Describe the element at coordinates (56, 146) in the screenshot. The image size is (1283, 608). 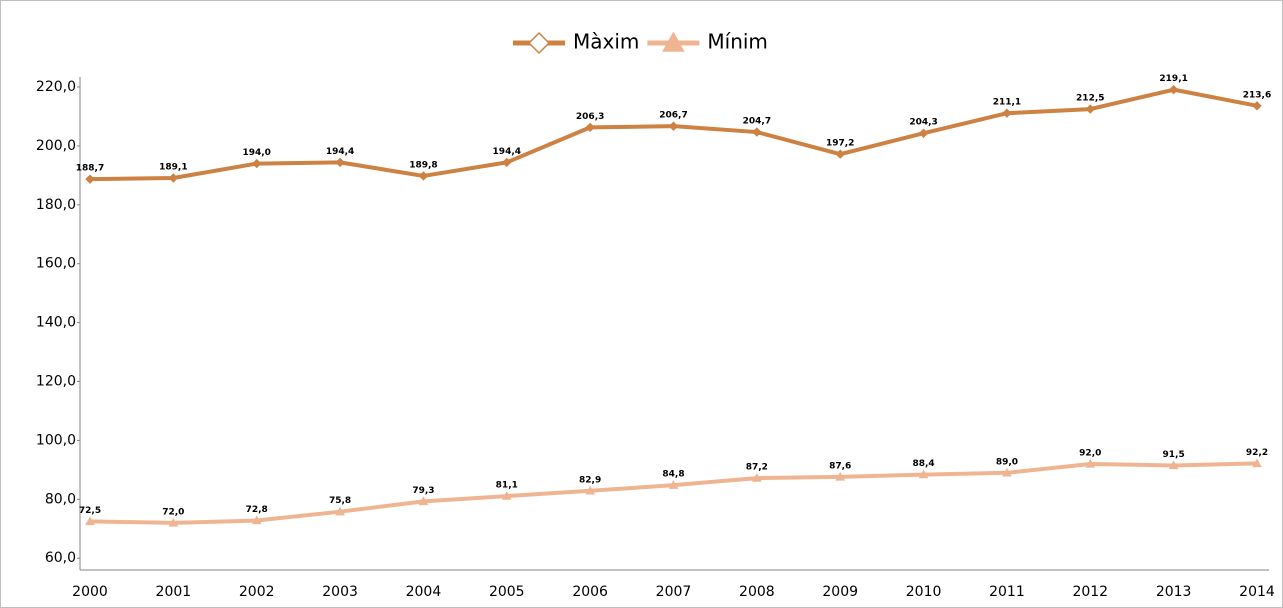
I see `y-tick-label: 200,0` at that location.